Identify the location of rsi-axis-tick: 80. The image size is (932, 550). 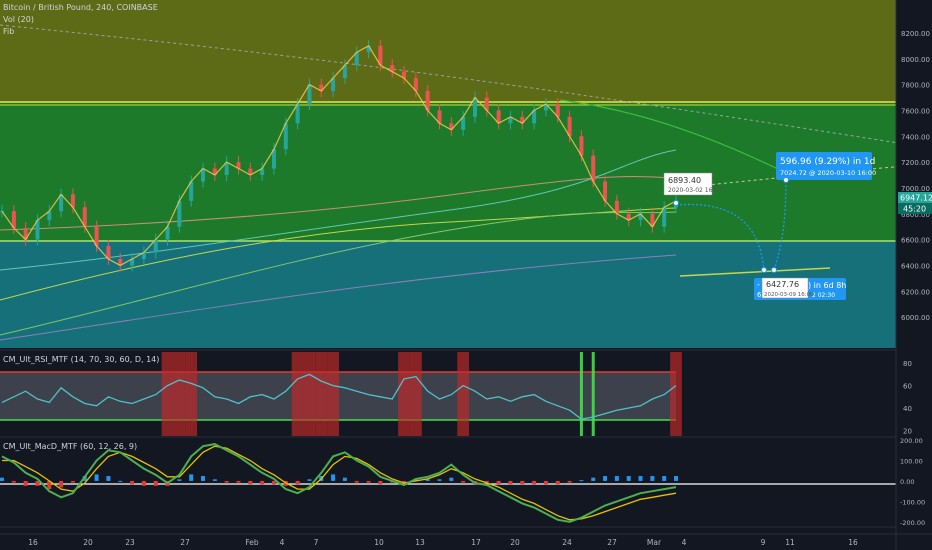
(907, 364).